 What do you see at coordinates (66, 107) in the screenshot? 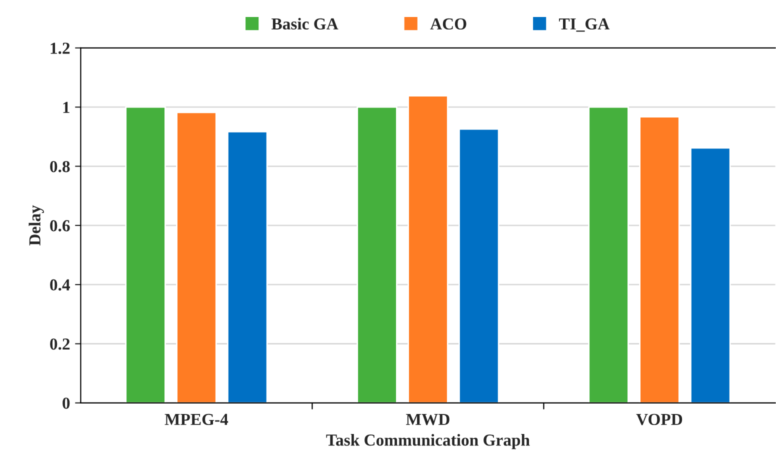
I see `y-tick-label: 1` at bounding box center [66, 107].